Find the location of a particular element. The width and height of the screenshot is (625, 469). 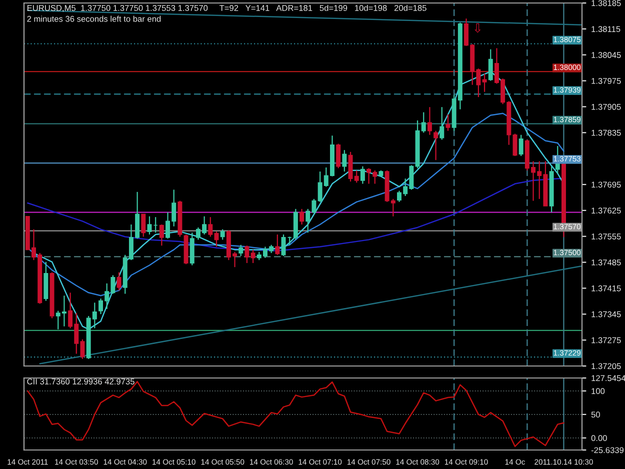

y-tick-label: 1.37205 is located at coordinates (606, 366).